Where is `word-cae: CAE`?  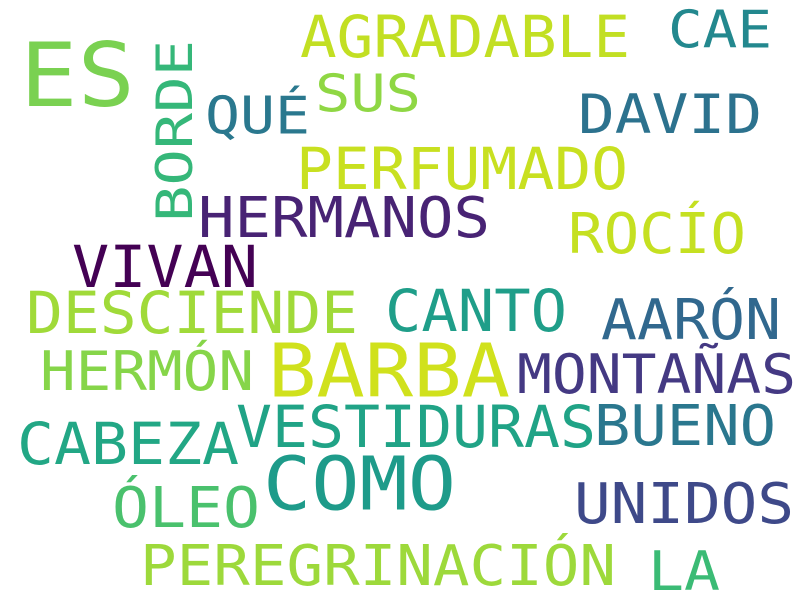
word-cae: CAE is located at coordinates (720, 30).